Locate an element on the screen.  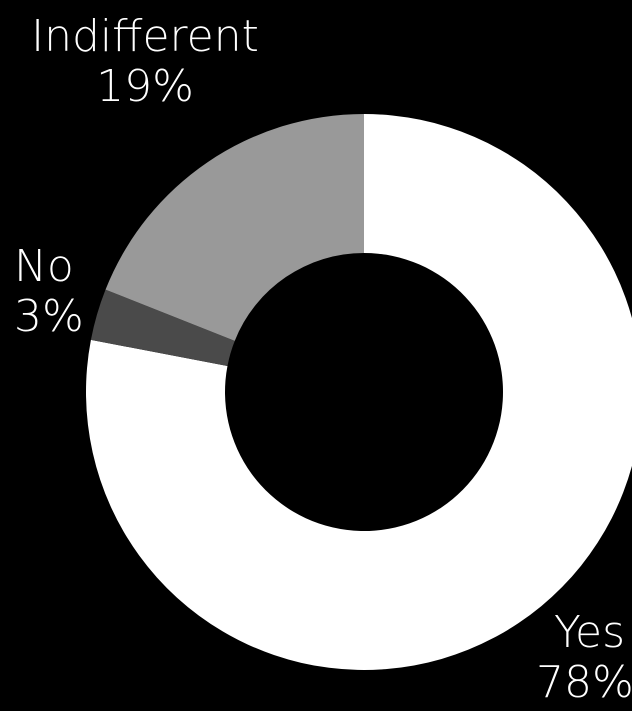
label-indifferent: Indifferent 19% is located at coordinates (145, 62).